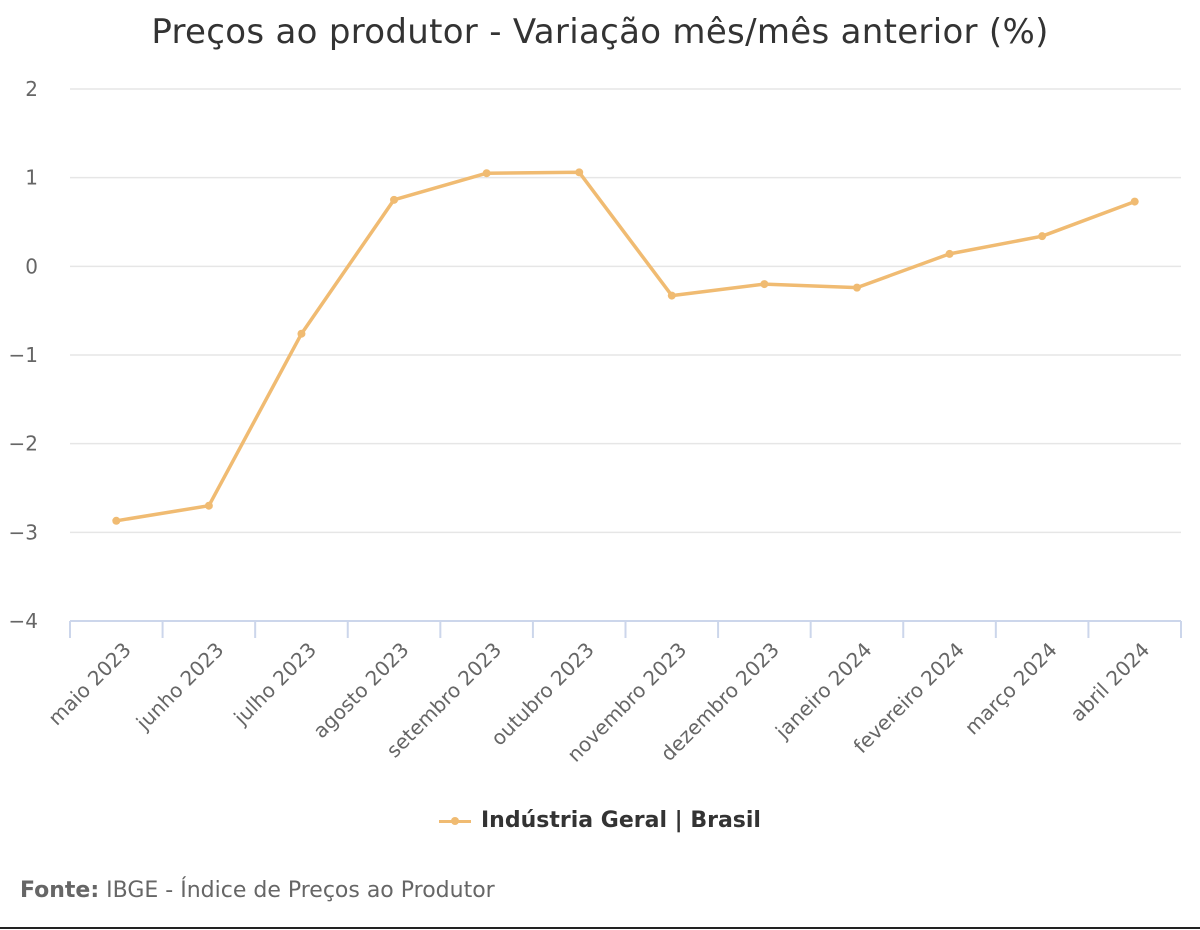 The width and height of the screenshot is (1200, 930). What do you see at coordinates (31, 178) in the screenshot?
I see `y-tick-label: 1` at bounding box center [31, 178].